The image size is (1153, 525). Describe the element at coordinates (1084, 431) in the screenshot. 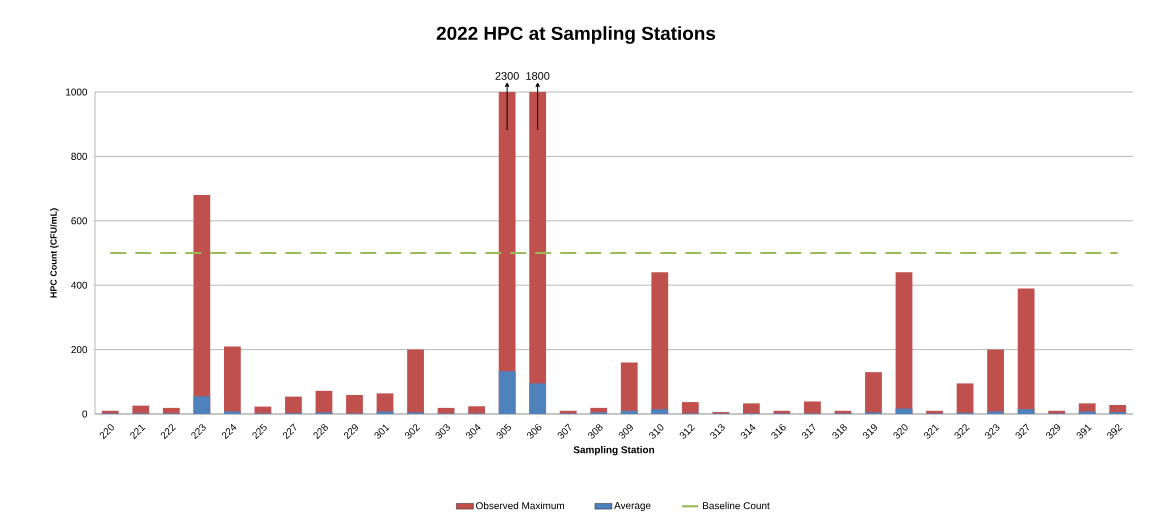

I see `x-tick-label: 391` at that location.